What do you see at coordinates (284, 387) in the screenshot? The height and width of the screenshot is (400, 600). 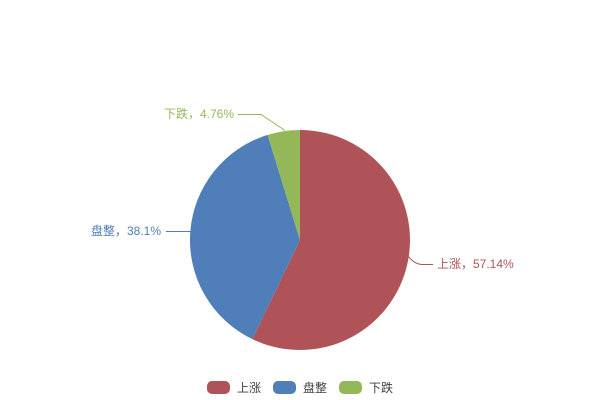 I see `legend-swatch-flat` at bounding box center [284, 387].